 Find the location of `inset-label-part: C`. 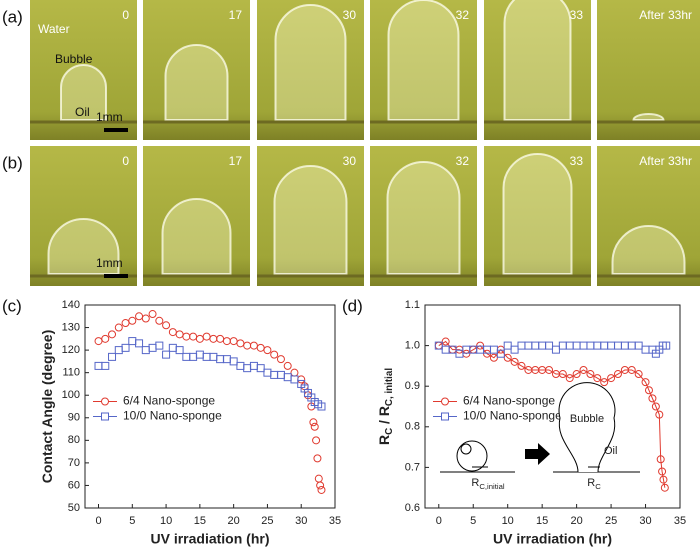

inset-label-part: C is located at coordinates (598, 486).